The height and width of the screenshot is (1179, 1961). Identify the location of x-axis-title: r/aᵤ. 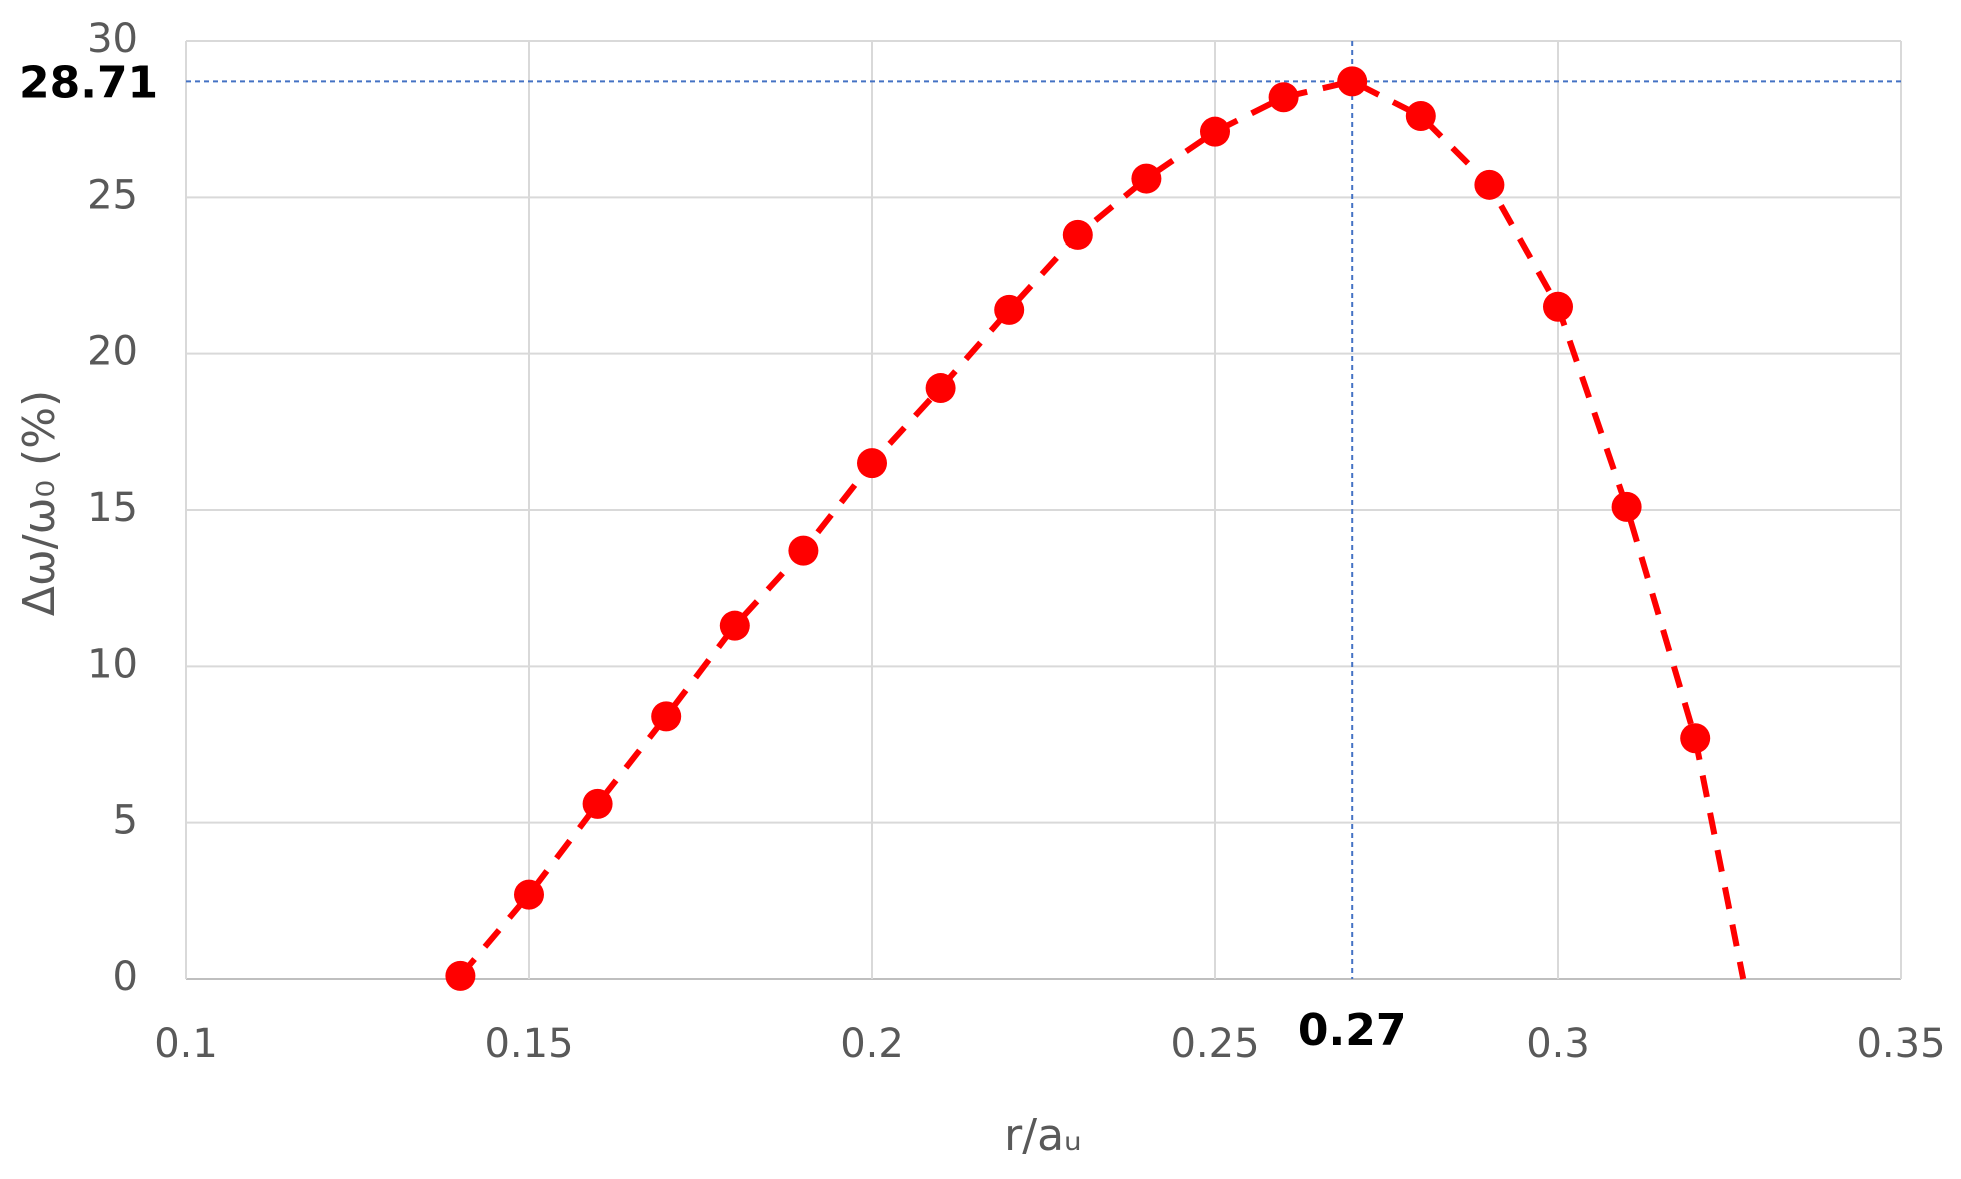
(1043, 1135).